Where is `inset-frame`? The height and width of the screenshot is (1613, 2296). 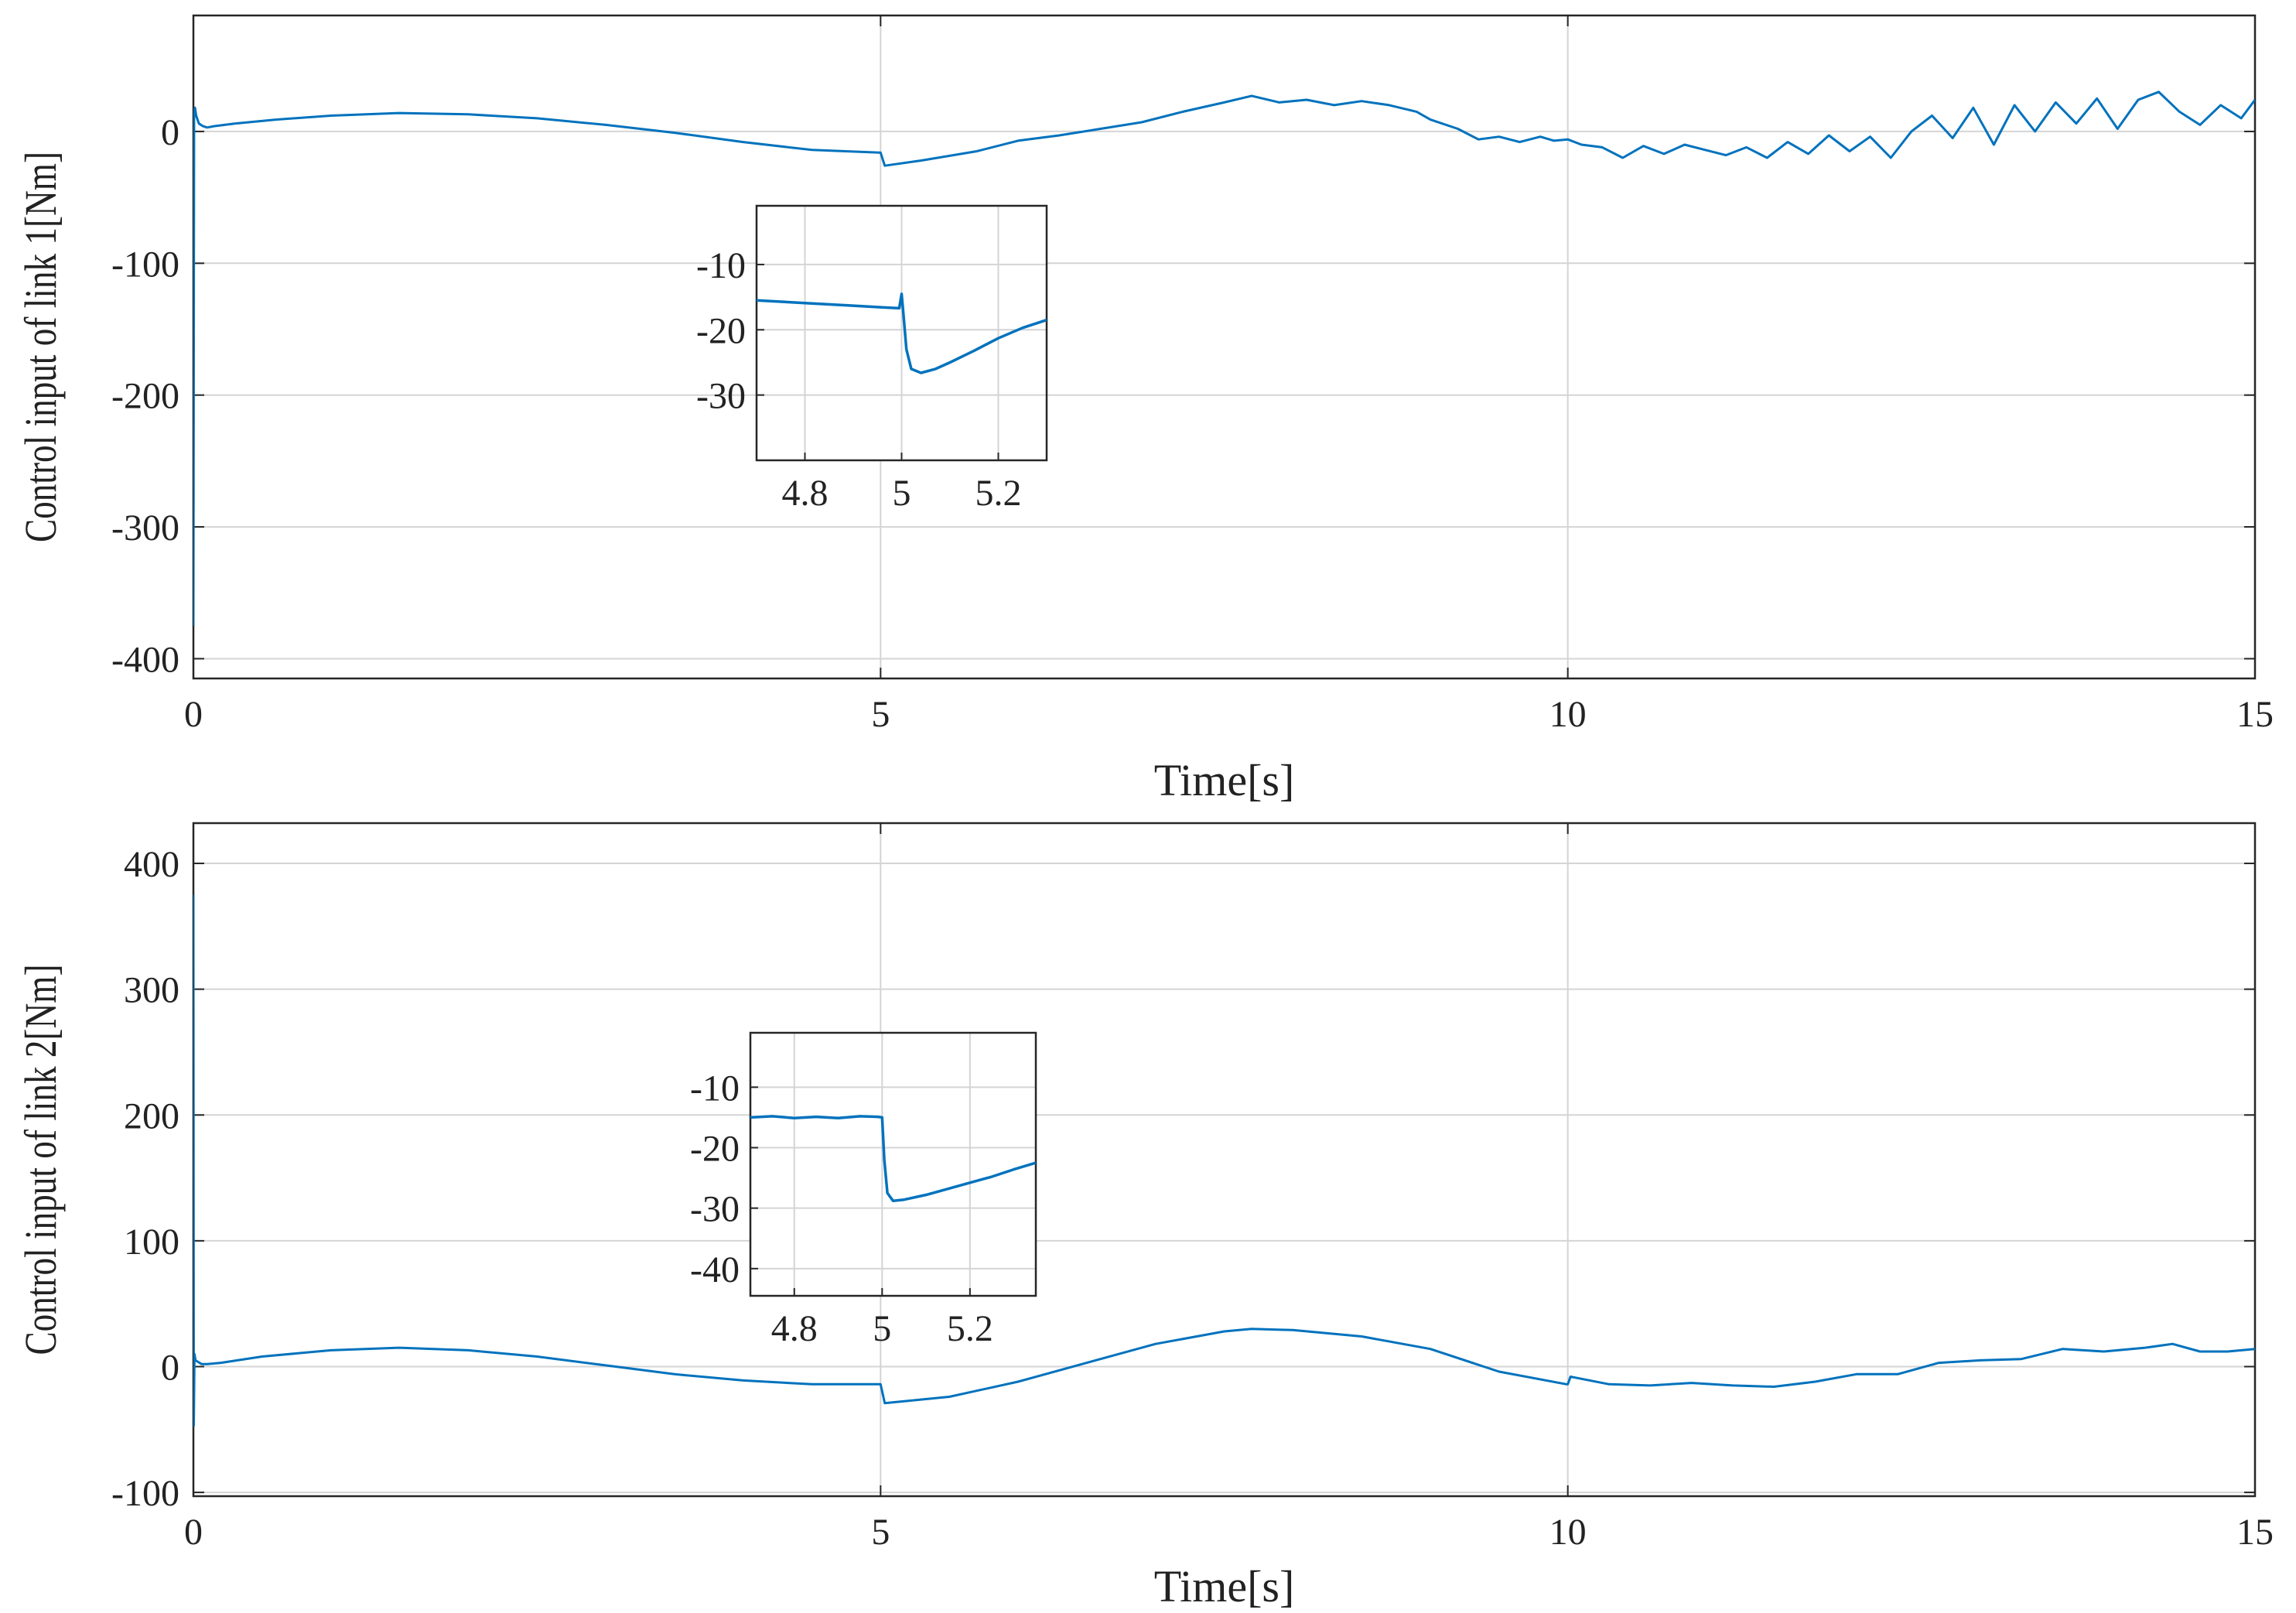 inset-frame is located at coordinates (893, 1164).